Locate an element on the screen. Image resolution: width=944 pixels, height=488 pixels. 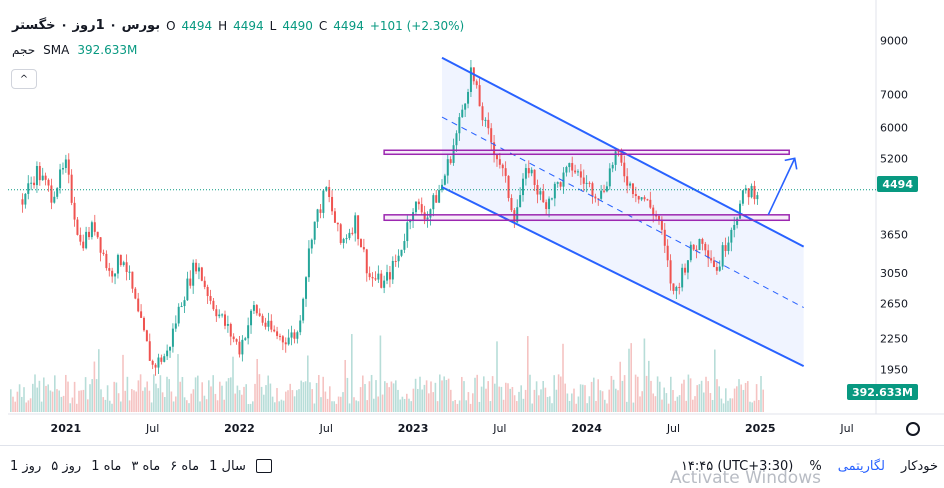
range-1m: 1 ماه is located at coordinates (106, 466).